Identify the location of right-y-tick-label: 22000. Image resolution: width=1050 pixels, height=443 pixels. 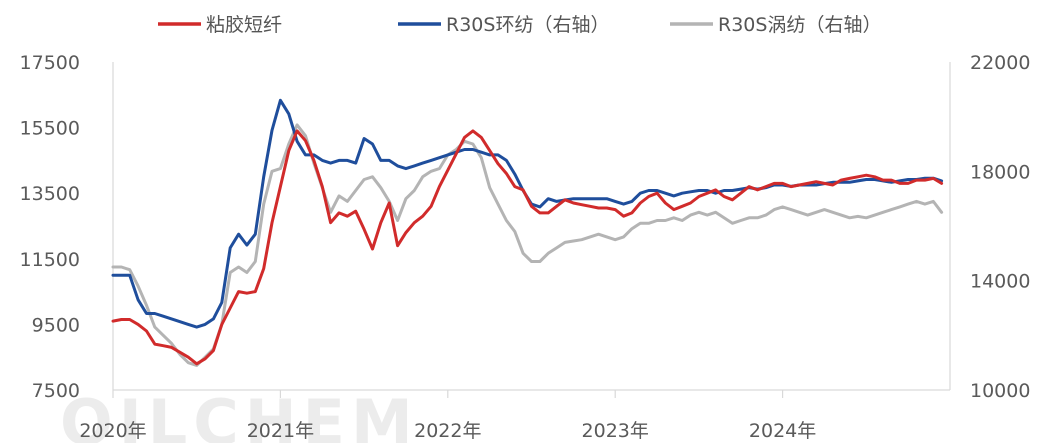
(1000, 63).